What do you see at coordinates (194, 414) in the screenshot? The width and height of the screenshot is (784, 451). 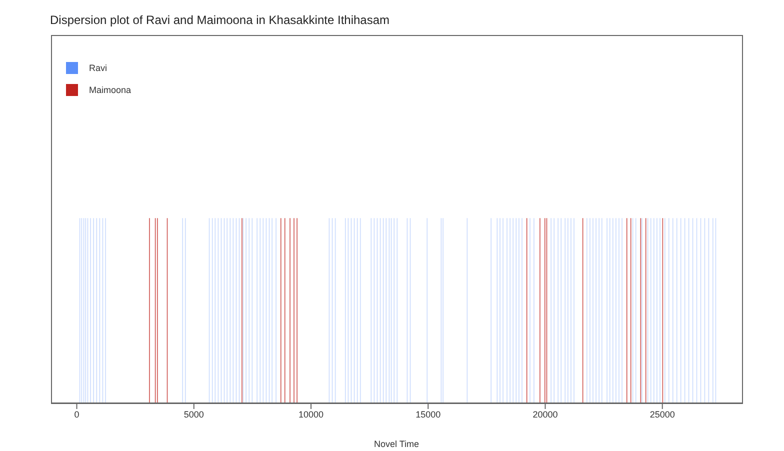 I see `x-tick-label: 5000` at bounding box center [194, 414].